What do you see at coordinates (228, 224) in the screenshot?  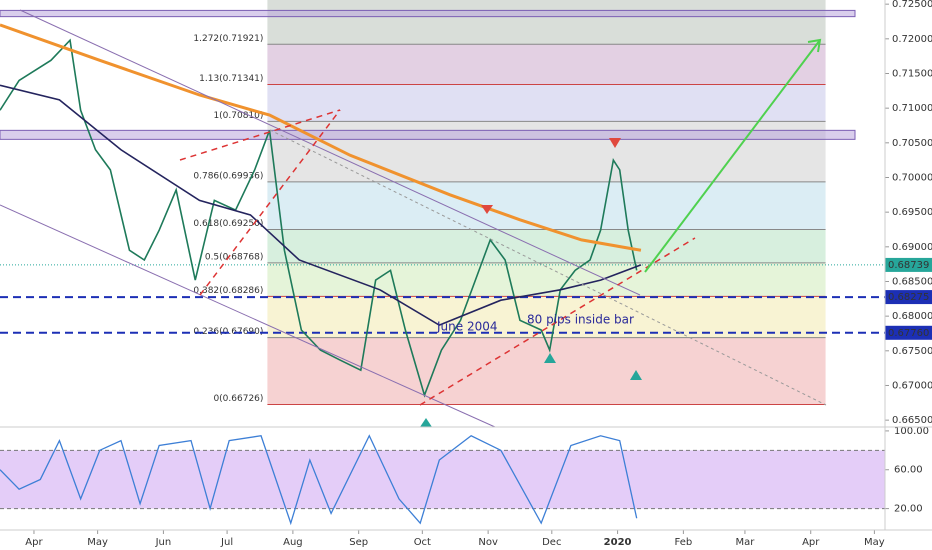 I see `fib-label: 0.618(0.69250)` at bounding box center [228, 224].